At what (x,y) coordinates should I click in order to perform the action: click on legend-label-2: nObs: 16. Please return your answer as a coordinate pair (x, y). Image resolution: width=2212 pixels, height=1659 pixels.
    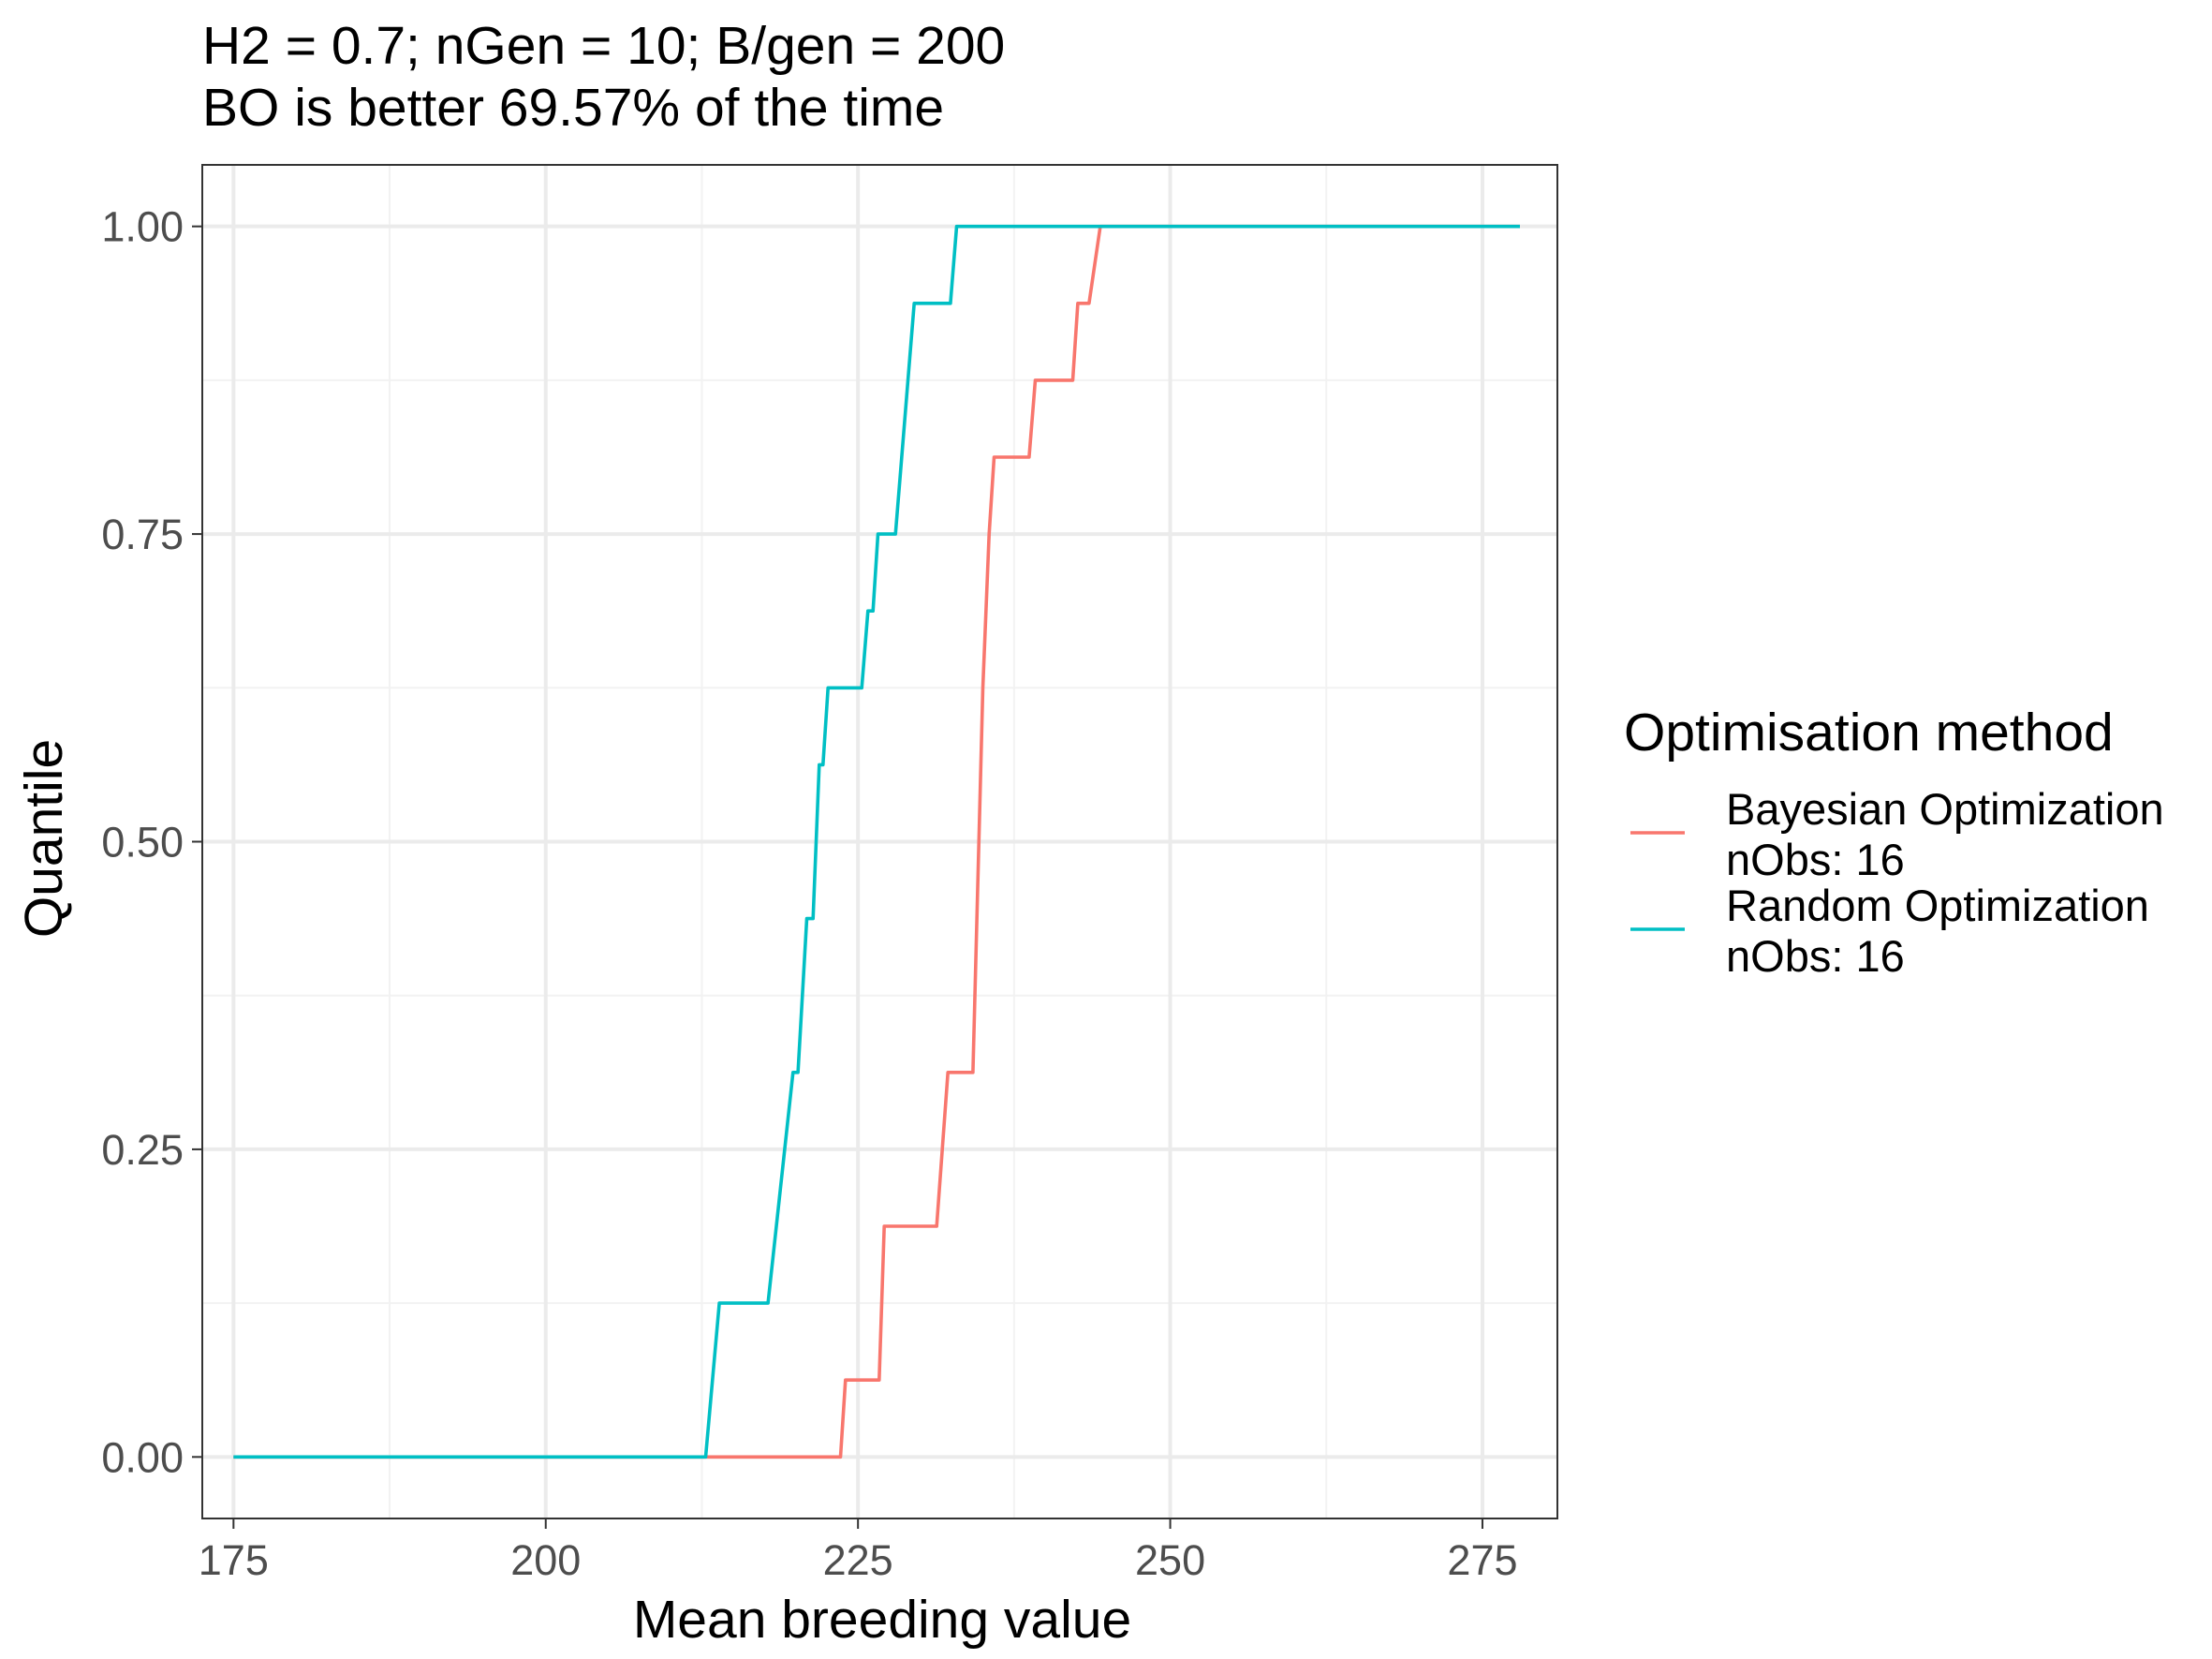
    Looking at the image, I should click on (1816, 956).